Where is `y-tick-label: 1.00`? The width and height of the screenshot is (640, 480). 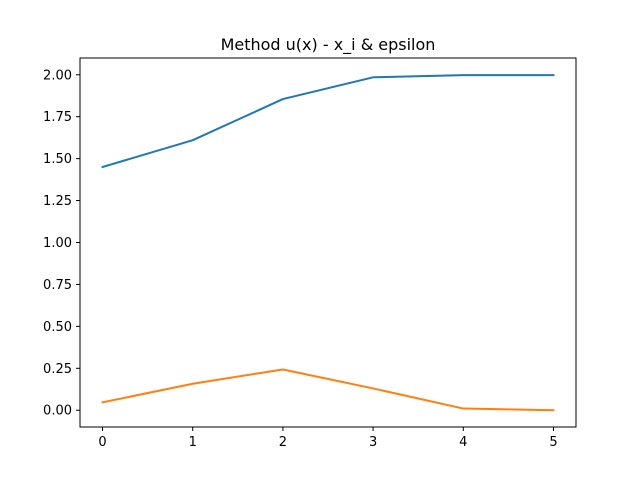
y-tick-label: 1.00 is located at coordinates (57, 243).